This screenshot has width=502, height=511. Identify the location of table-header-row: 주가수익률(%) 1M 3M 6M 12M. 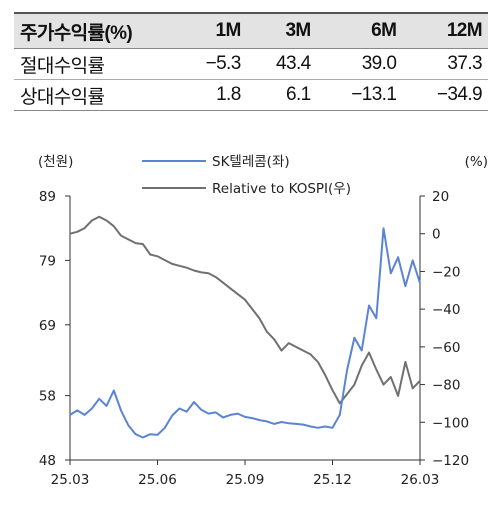
(251, 30).